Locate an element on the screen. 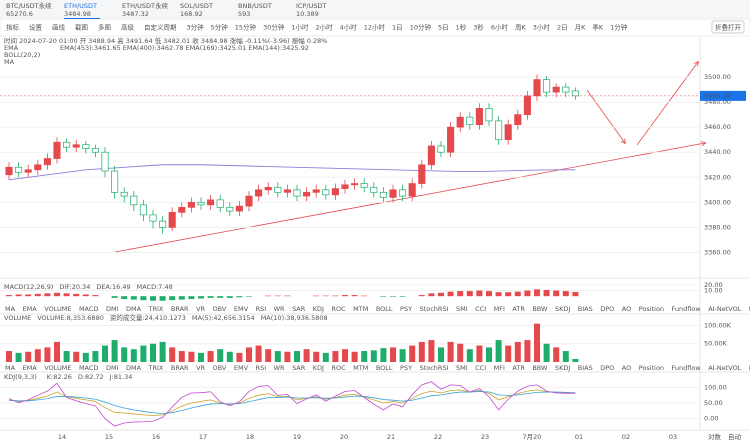 The height and width of the screenshot is (446, 750). fold-button is located at coordinates (728, 27).